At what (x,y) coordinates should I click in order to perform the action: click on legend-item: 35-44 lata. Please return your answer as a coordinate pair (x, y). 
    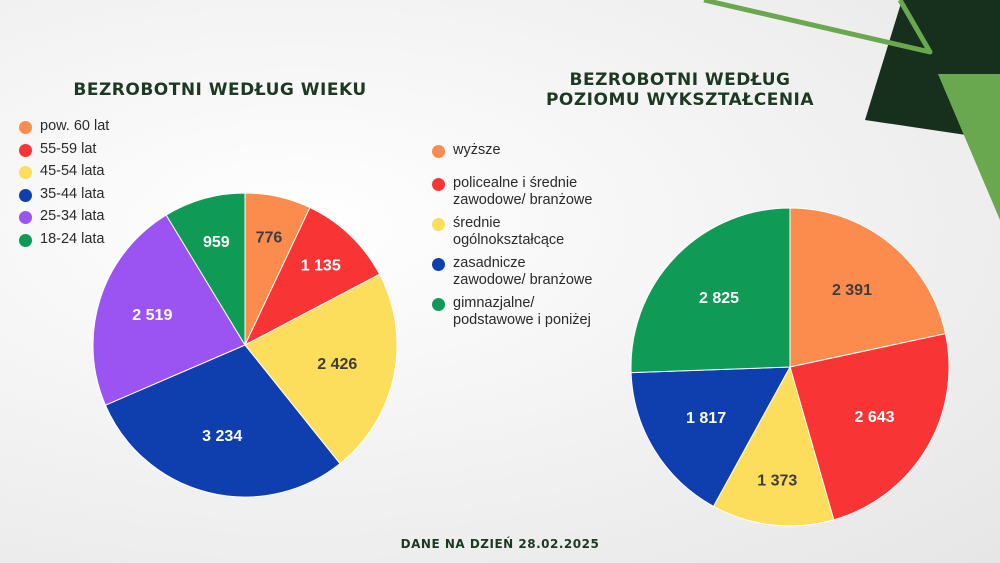
    Looking at the image, I should click on (64, 197).